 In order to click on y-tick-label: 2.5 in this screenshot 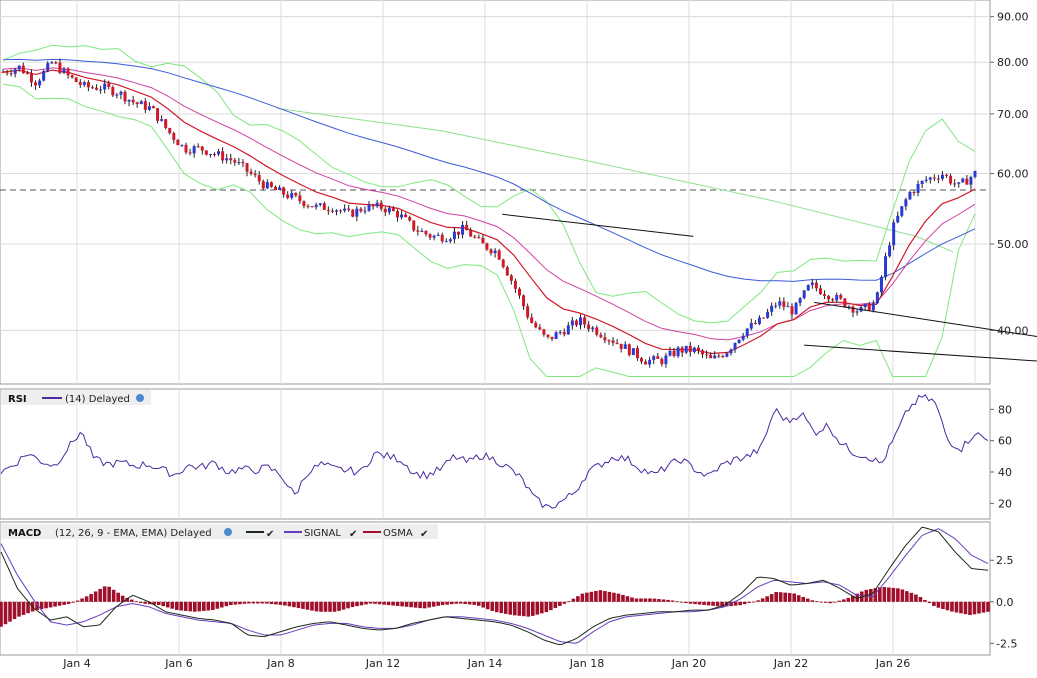, I will do `click(1005, 560)`.